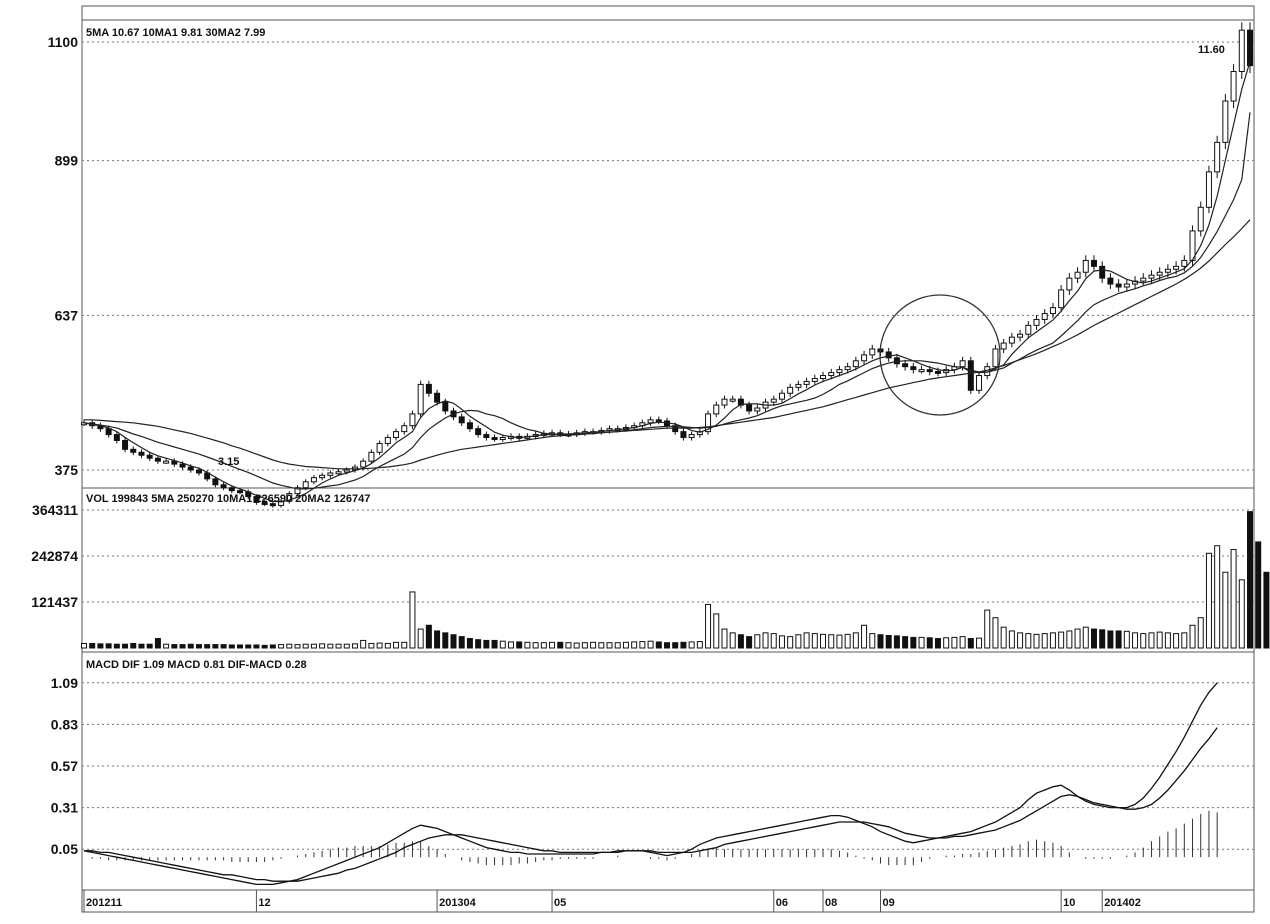 The width and height of the screenshot is (1270, 924). Describe the element at coordinates (64, 808) in the screenshot. I see `macd-y-tick-label: 0.31` at that location.